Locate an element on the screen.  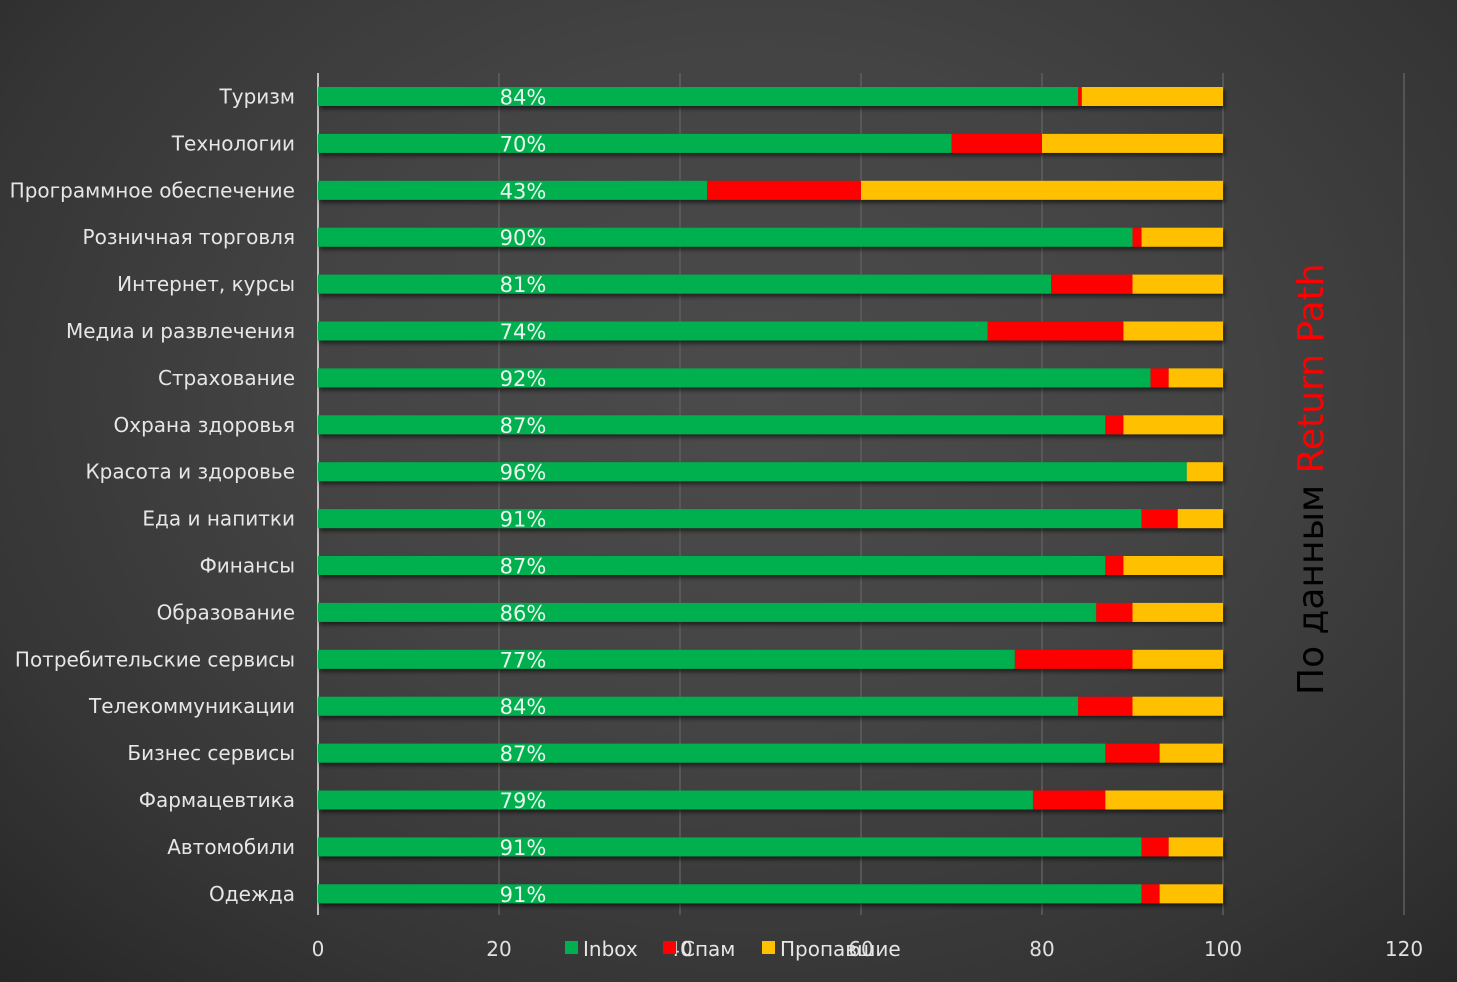
category-label: Фармацевтика is located at coordinates (217, 800).